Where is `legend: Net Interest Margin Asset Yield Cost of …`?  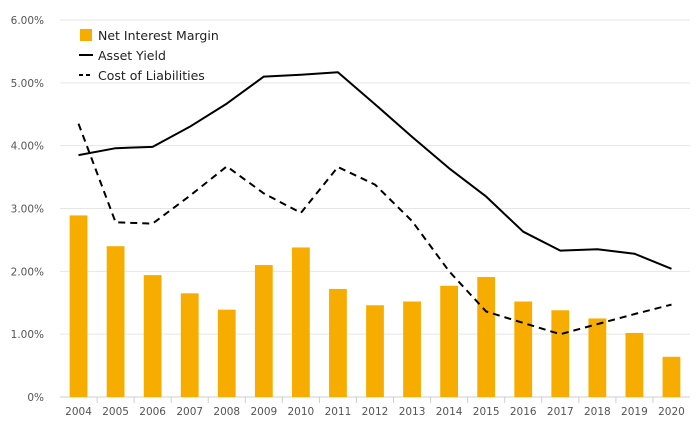 legend: Net Interest Margin Asset Yield Cost of … is located at coordinates (149, 55).